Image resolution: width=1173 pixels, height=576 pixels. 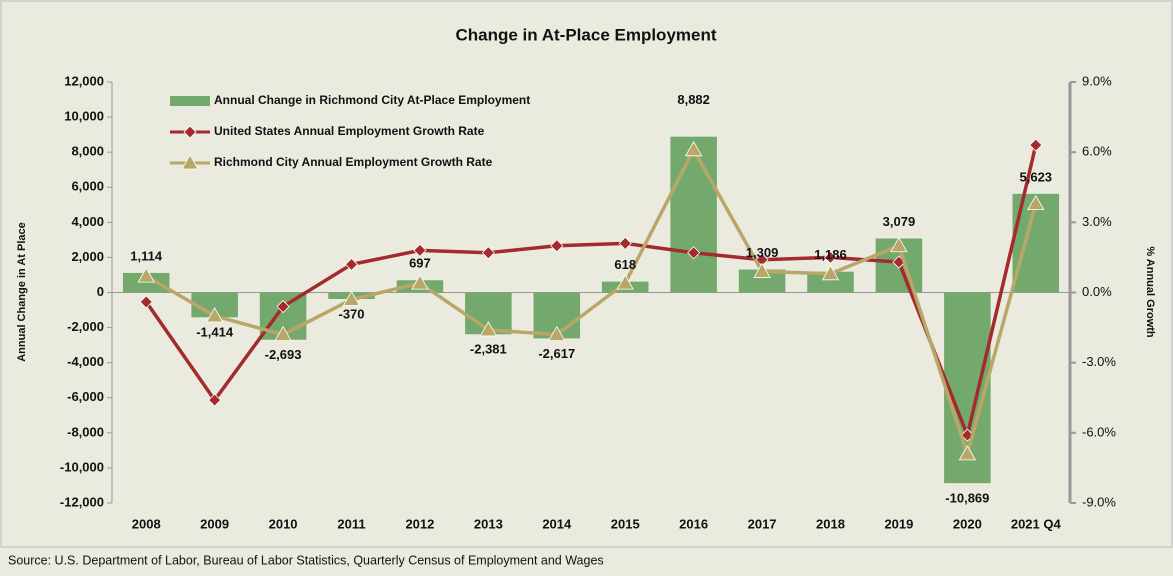 I want to click on y2-tick-label: 0.0%, so click(x=1097, y=291).